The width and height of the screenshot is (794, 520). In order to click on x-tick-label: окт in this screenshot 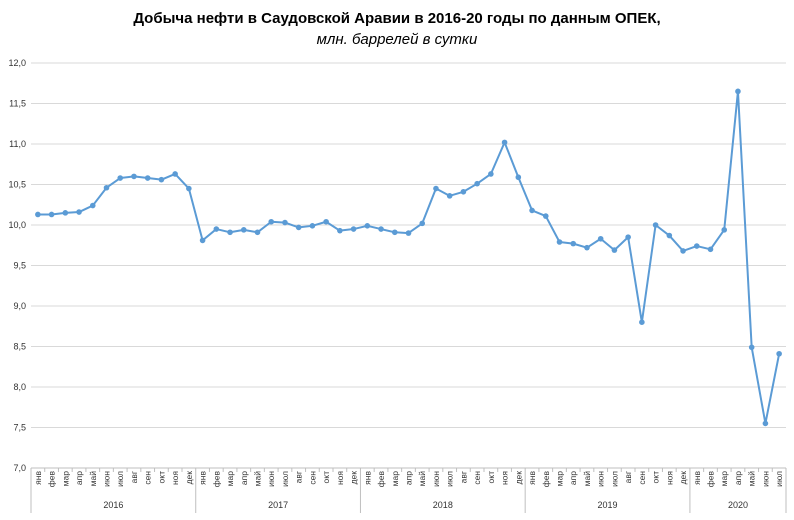, I will do `click(656, 477)`.